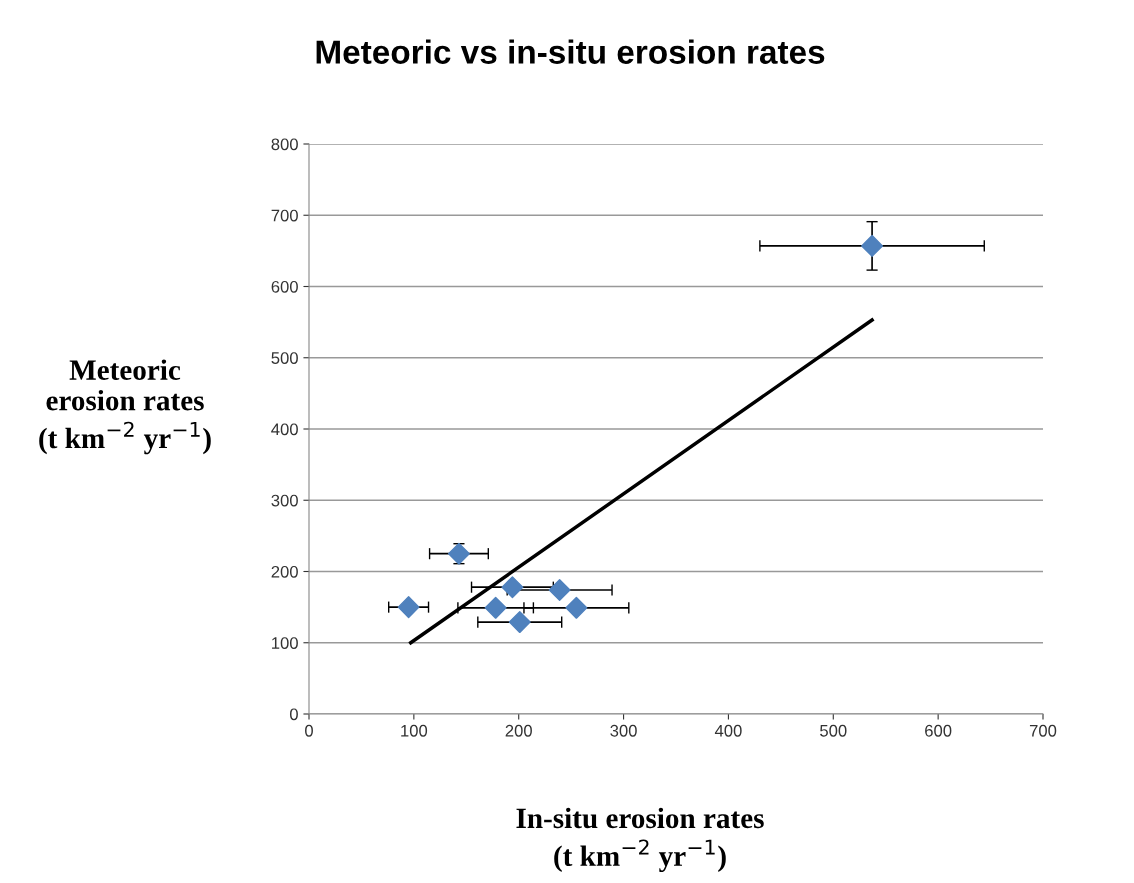  Describe the element at coordinates (623, 730) in the screenshot. I see `x-tick-label: 300` at that location.